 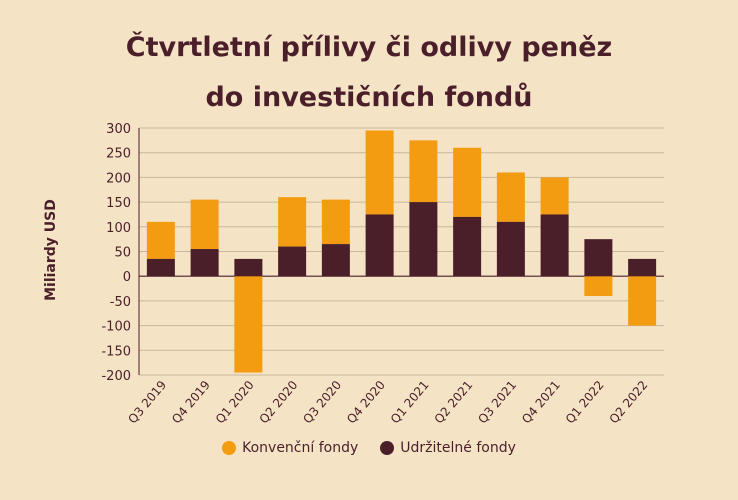 I want to click on x-tick-label: Q2 2021, so click(x=454, y=402).